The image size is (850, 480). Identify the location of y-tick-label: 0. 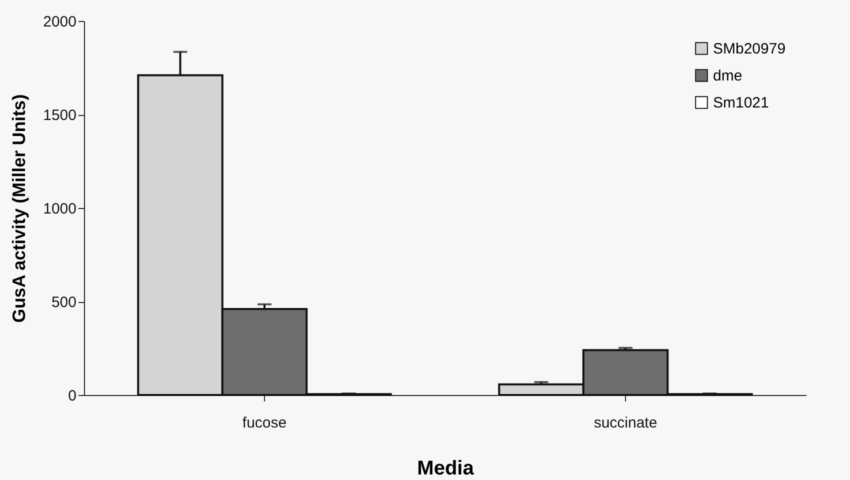
(72, 396).